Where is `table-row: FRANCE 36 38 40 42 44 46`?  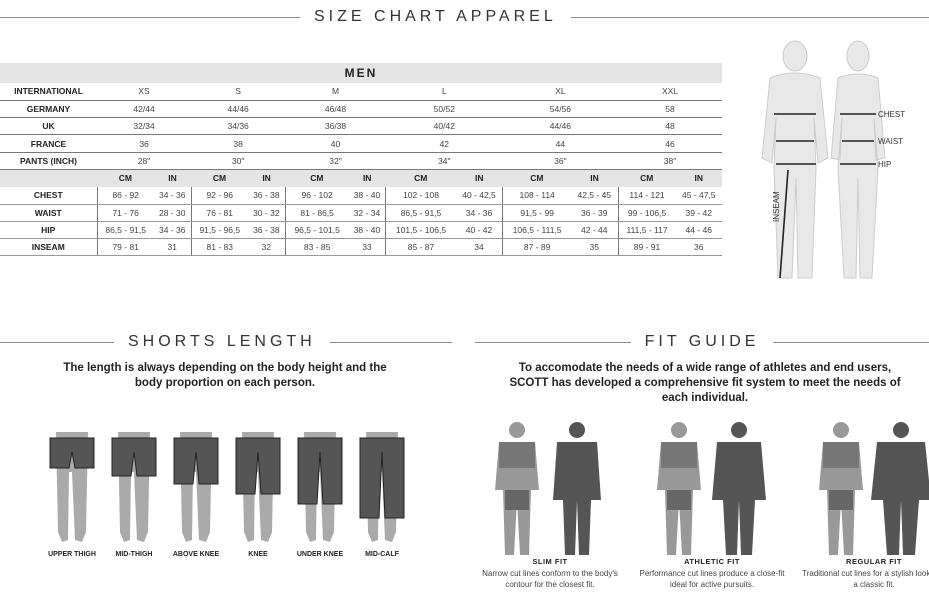
table-row: FRANCE 36 38 40 42 44 46 is located at coordinates (361, 143).